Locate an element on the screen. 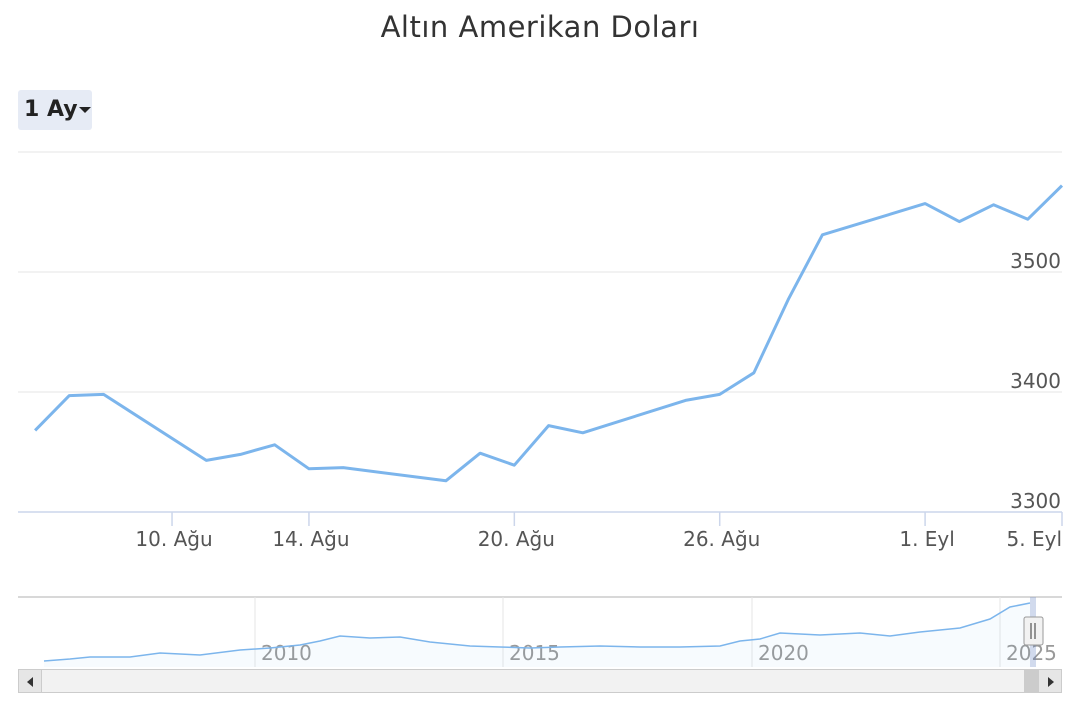 The width and height of the screenshot is (1080, 720). scrollbar-thumb is located at coordinates (1031, 681).